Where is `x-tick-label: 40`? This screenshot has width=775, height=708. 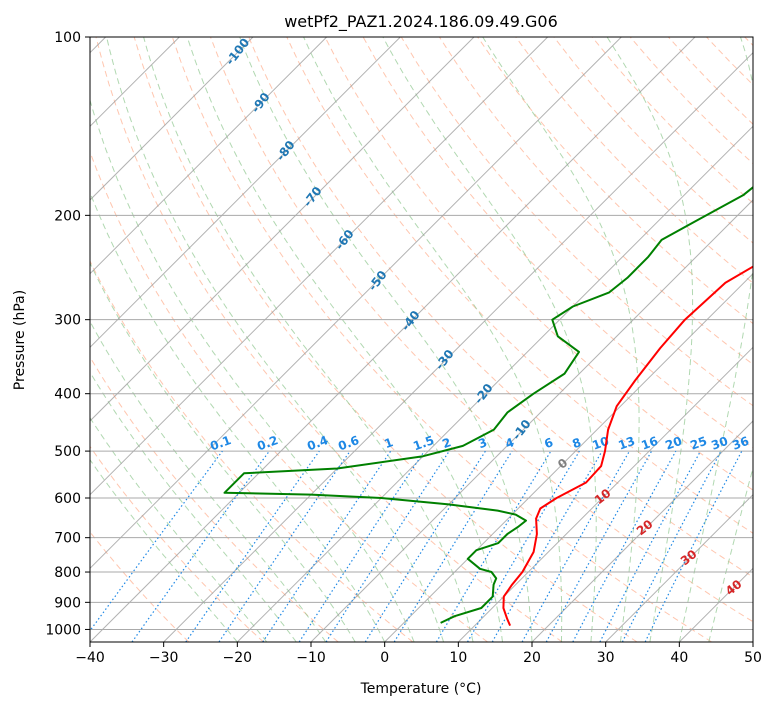 x-tick-label: 40 is located at coordinates (679, 658).